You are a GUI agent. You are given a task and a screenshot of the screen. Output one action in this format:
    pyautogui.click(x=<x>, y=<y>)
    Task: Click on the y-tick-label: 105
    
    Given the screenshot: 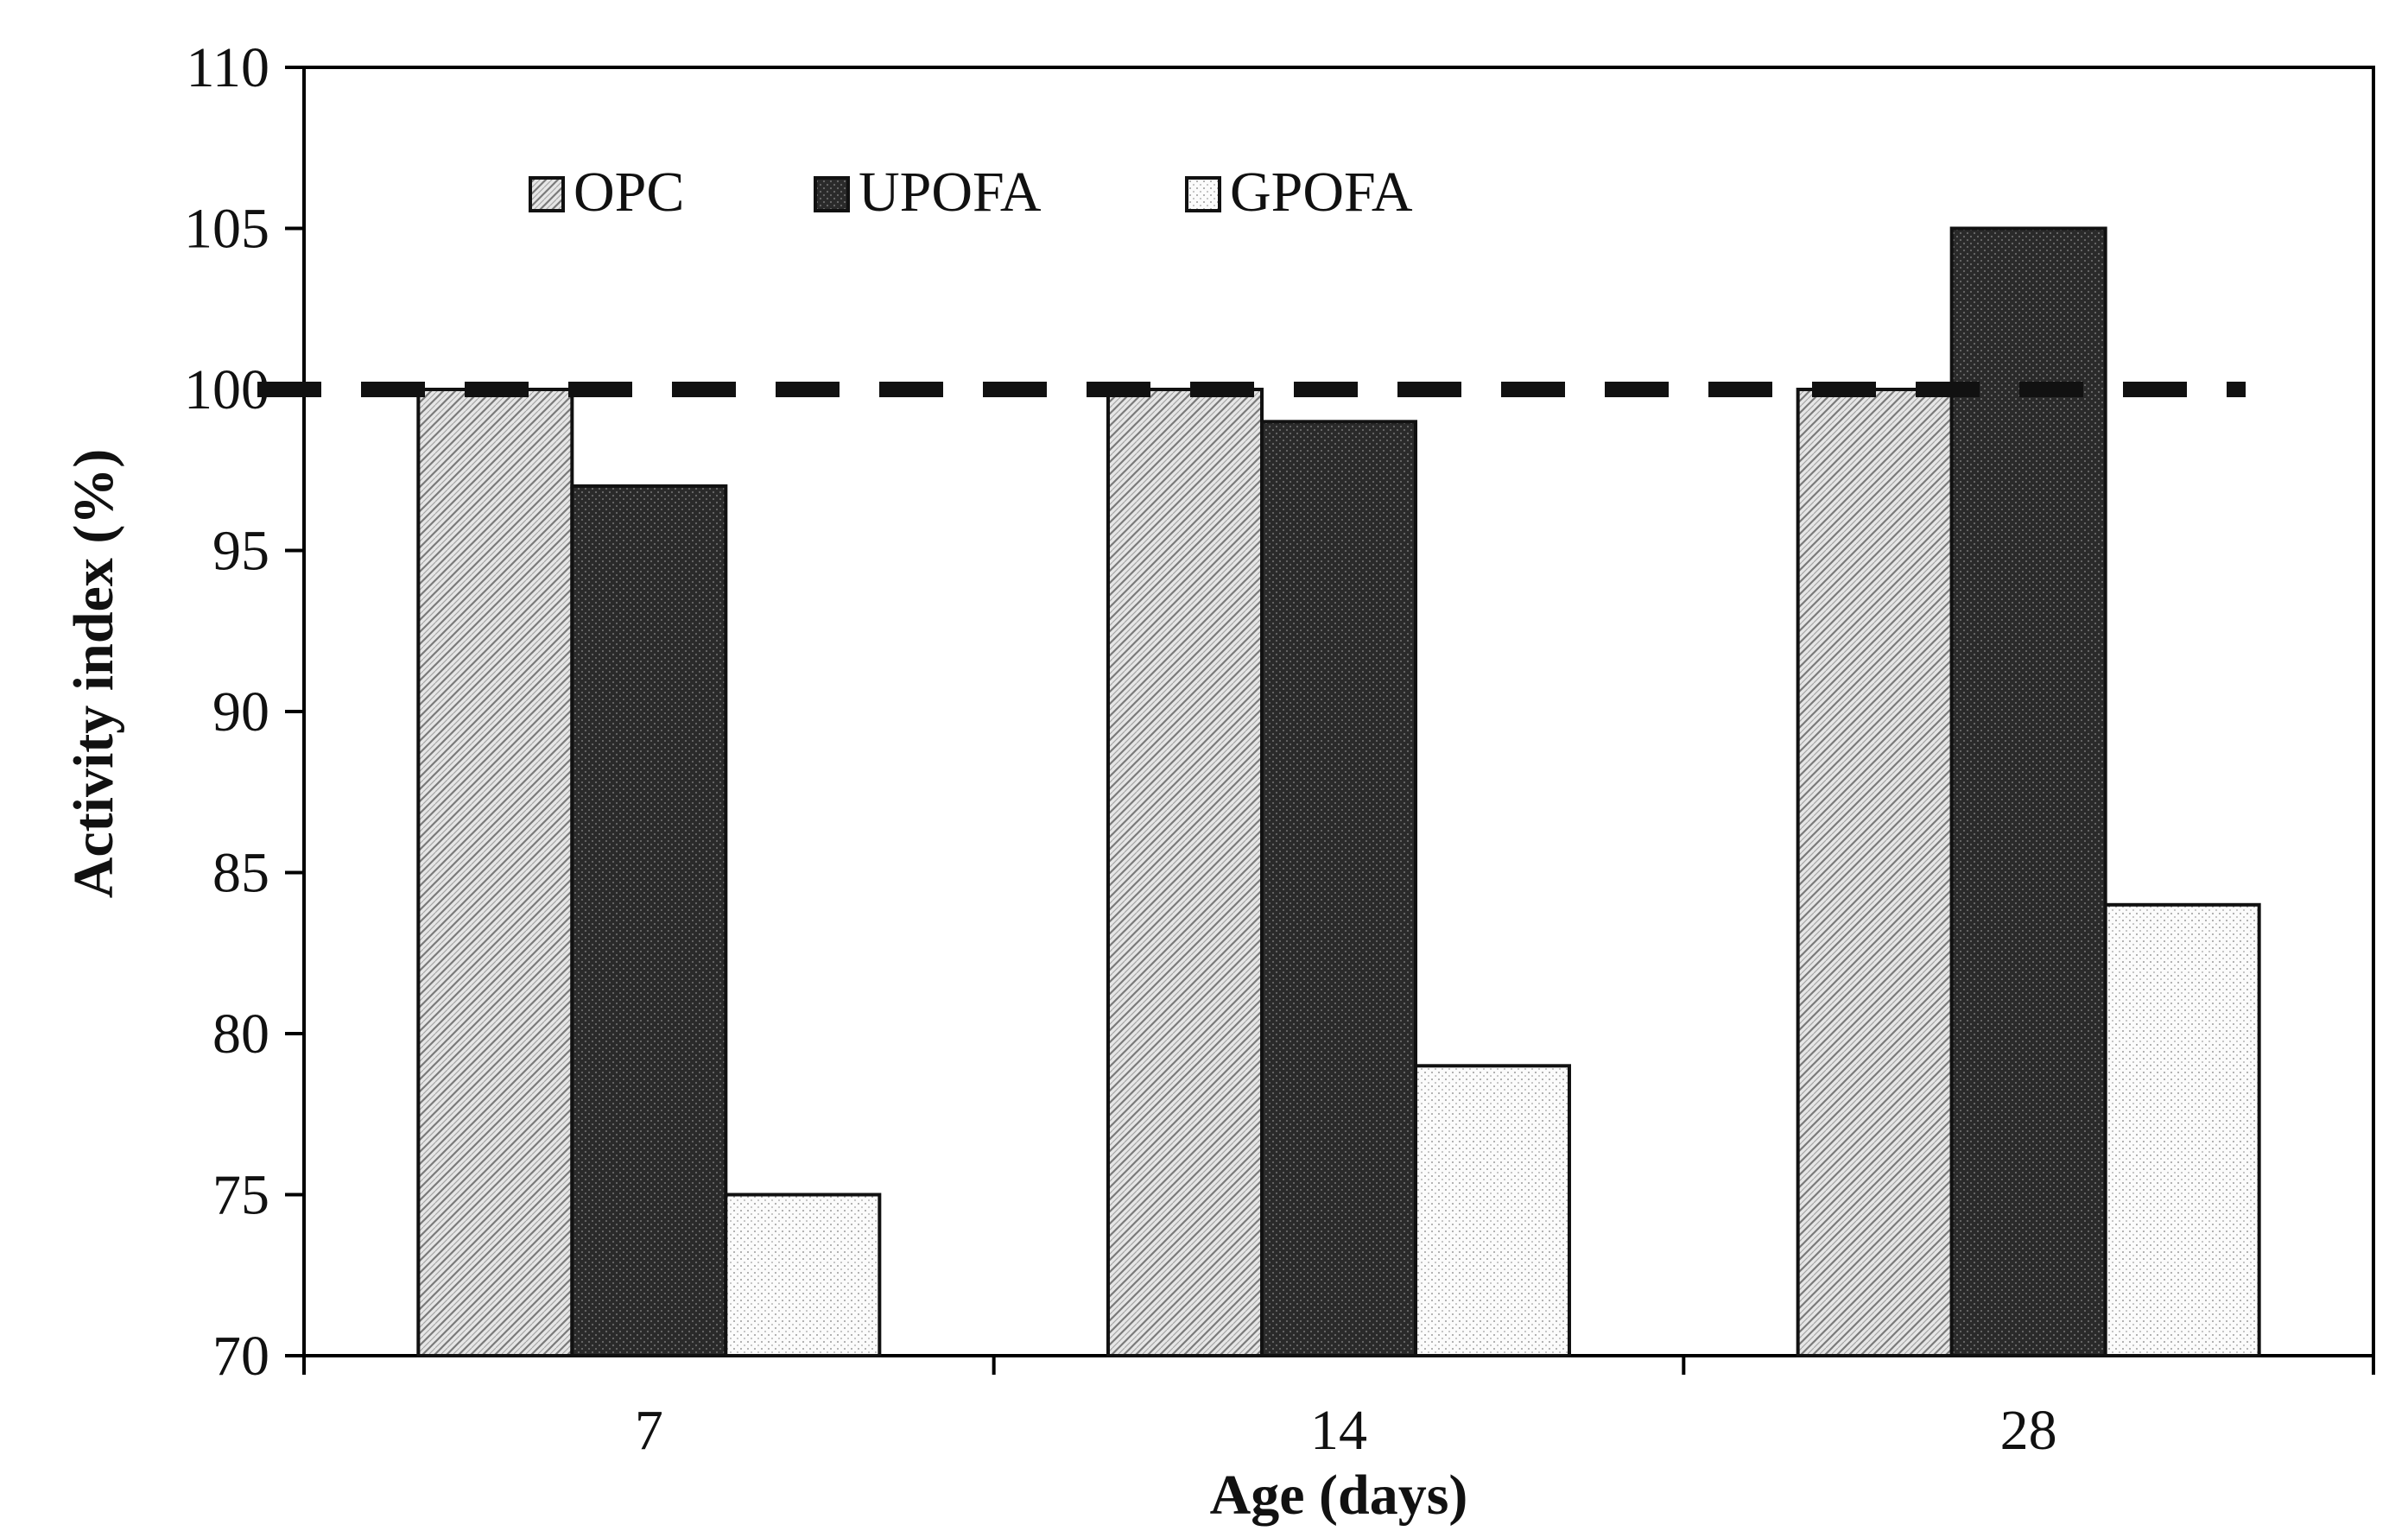 What is the action you would take?
    pyautogui.click(x=226, y=229)
    